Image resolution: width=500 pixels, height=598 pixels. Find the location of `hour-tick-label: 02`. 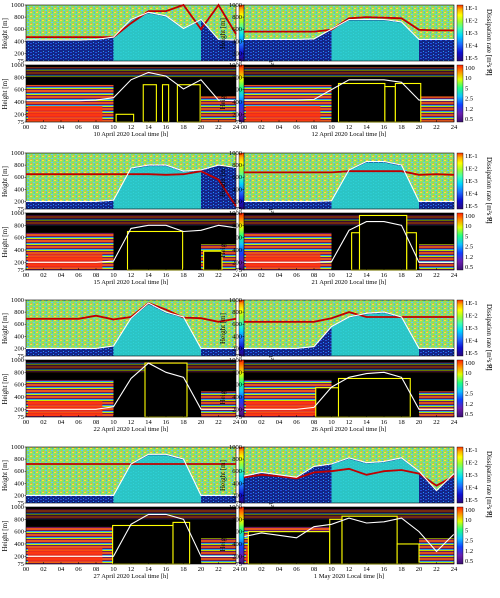

hour-tick-label: 02 is located at coordinates (43, 422).